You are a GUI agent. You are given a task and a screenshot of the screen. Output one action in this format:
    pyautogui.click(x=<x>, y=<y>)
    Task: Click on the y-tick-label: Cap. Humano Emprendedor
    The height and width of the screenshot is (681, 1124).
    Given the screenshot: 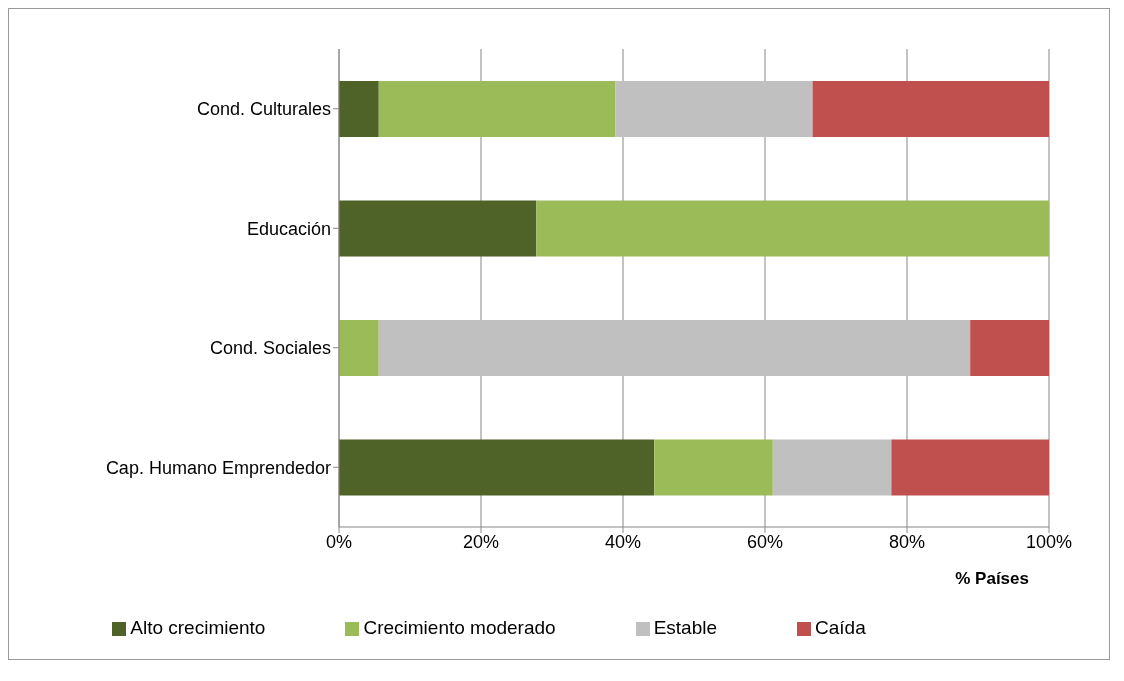 What is the action you would take?
    pyautogui.click(x=218, y=467)
    